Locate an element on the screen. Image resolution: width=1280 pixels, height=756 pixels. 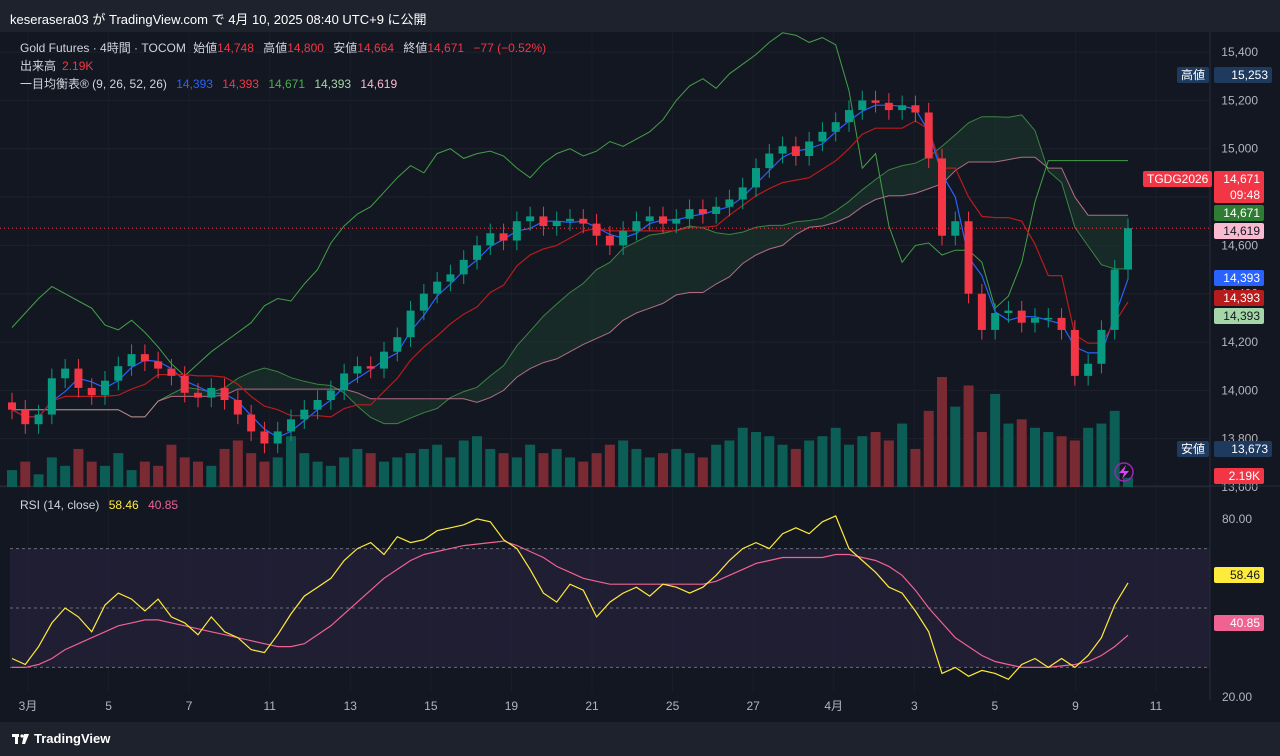
price-tick-label: 15,000 is located at coordinates (1239, 149).